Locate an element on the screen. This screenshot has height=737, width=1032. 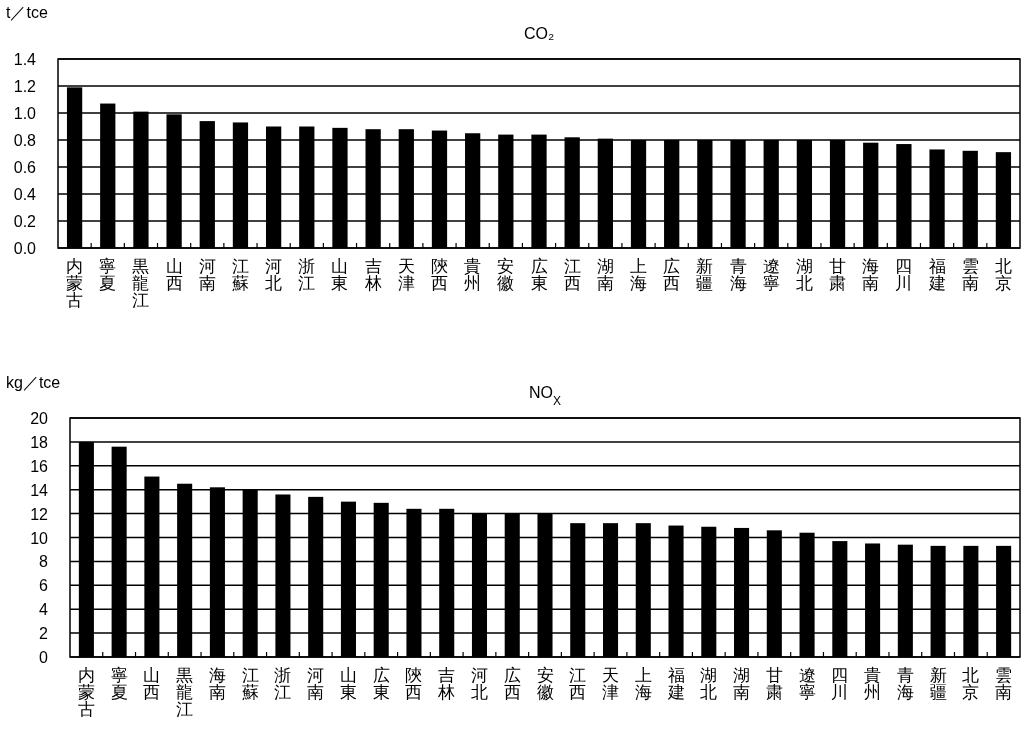
y-tick-label: 12 is located at coordinates (39, 514).